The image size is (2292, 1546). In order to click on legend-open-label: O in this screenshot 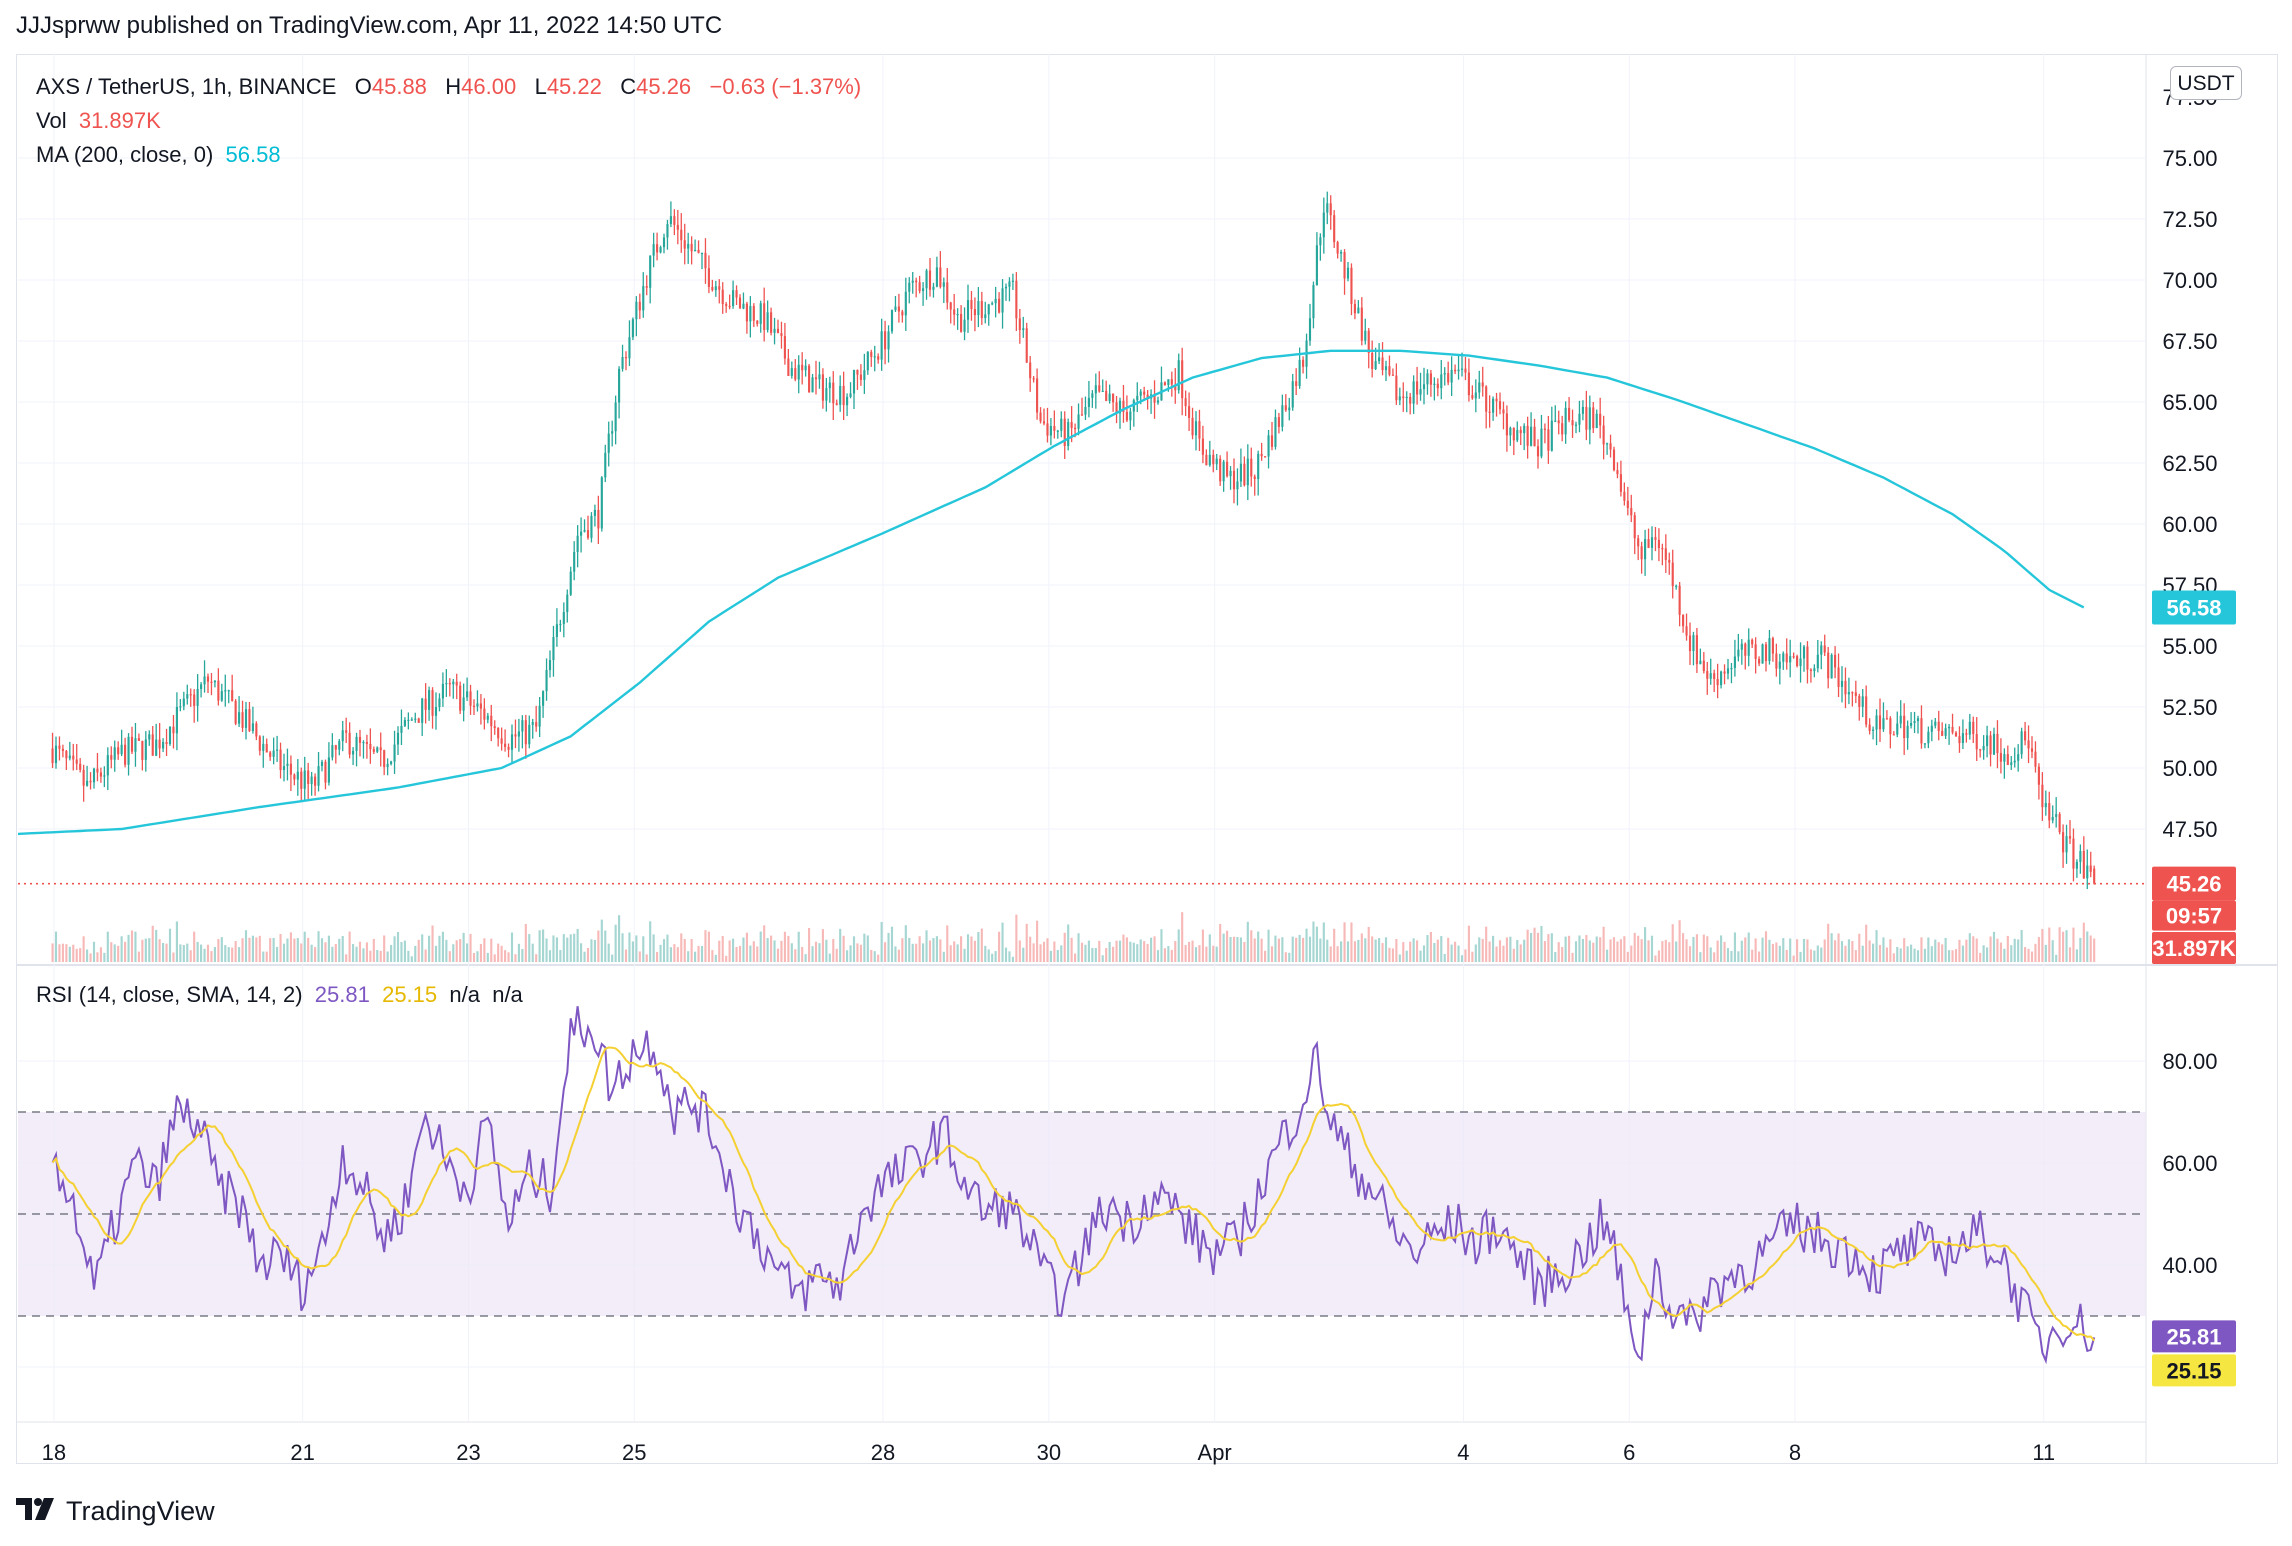, I will do `click(363, 86)`.